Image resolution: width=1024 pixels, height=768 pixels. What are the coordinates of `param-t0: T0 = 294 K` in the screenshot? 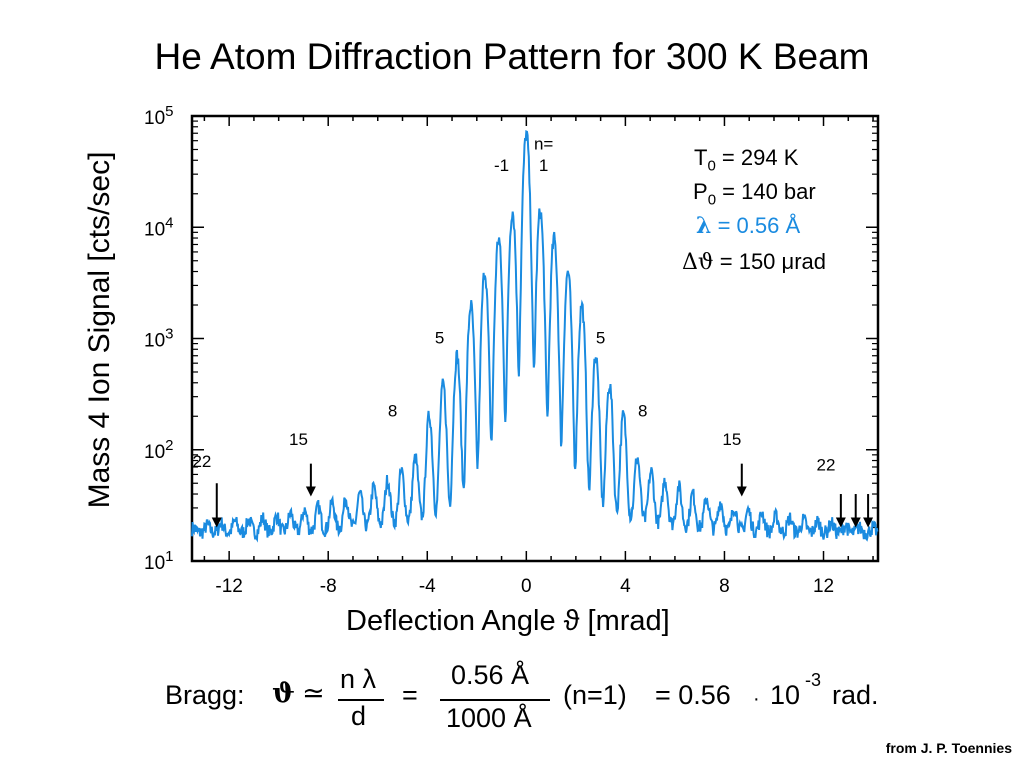 It's located at (746, 159).